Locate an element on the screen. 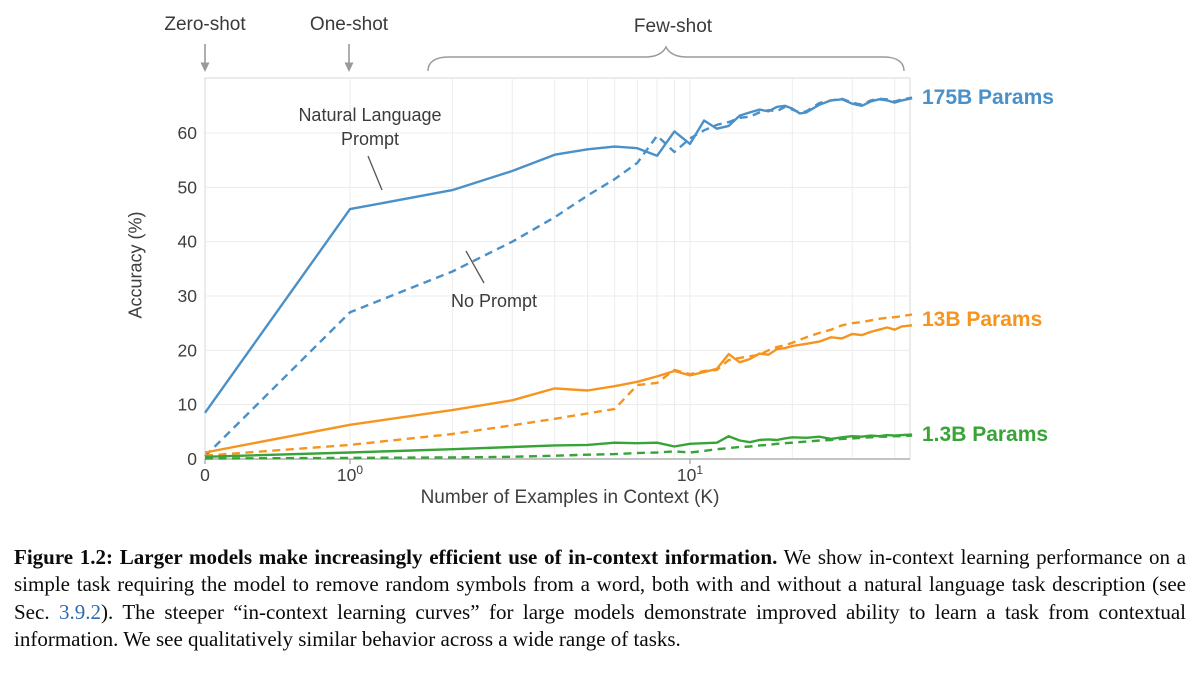 The image size is (1200, 689). svg-text: 40 is located at coordinates (188, 242).